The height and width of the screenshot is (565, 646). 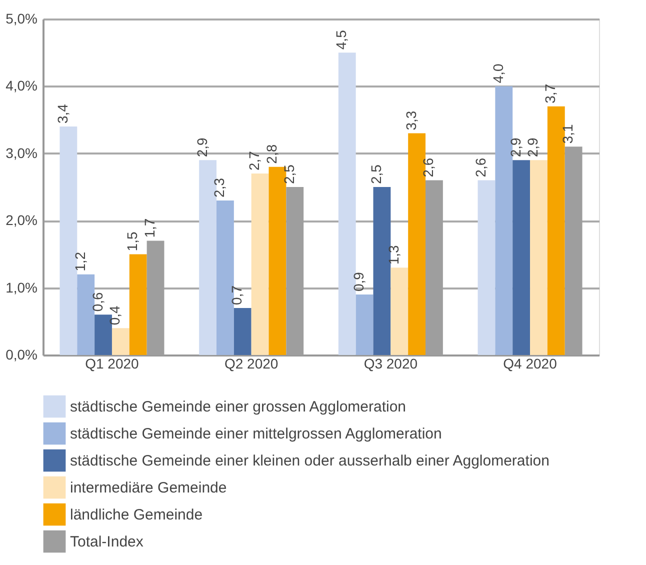 What do you see at coordinates (410, 120) in the screenshot?
I see `data-label: 3,3` at bounding box center [410, 120].